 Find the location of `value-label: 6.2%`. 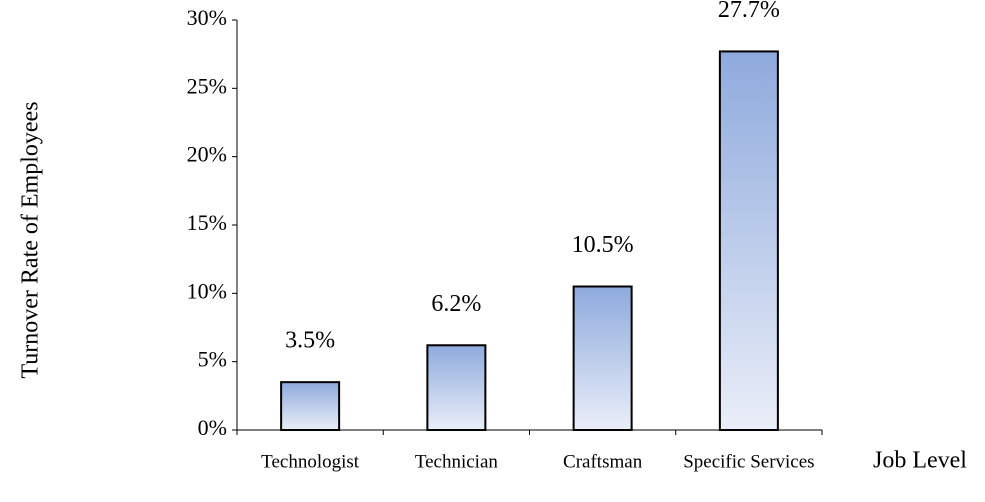

value-label: 6.2% is located at coordinates (456, 304).